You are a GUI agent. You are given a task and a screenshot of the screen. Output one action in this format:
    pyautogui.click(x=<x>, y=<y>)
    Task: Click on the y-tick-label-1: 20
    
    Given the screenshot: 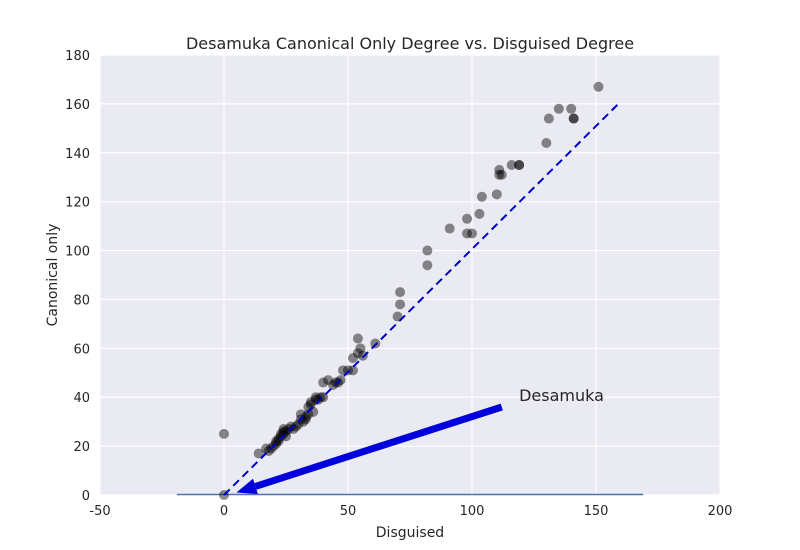 What is the action you would take?
    pyautogui.click(x=81, y=447)
    